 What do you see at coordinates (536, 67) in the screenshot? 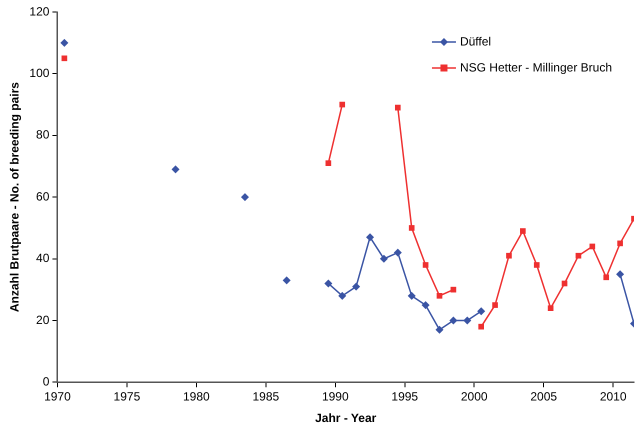
I see `legend-label: NSG Hetter - Millinger Bruch` at bounding box center [536, 67].